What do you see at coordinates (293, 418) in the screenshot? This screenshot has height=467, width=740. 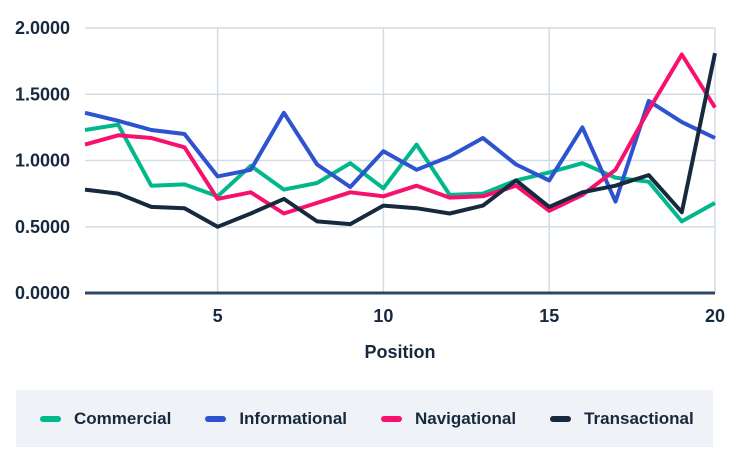 I see `legend-label-informational: Informational` at bounding box center [293, 418].